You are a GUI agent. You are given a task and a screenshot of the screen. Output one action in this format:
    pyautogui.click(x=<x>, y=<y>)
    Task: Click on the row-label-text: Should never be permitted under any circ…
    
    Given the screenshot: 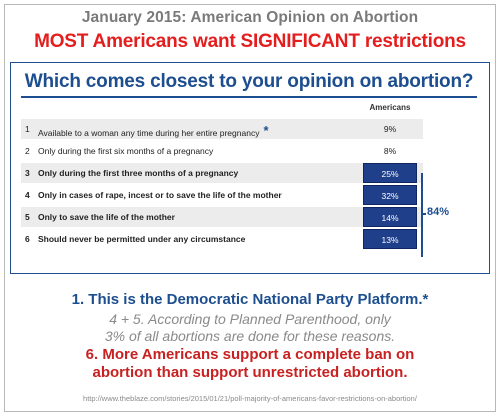 What is the action you would take?
    pyautogui.click(x=142, y=239)
    